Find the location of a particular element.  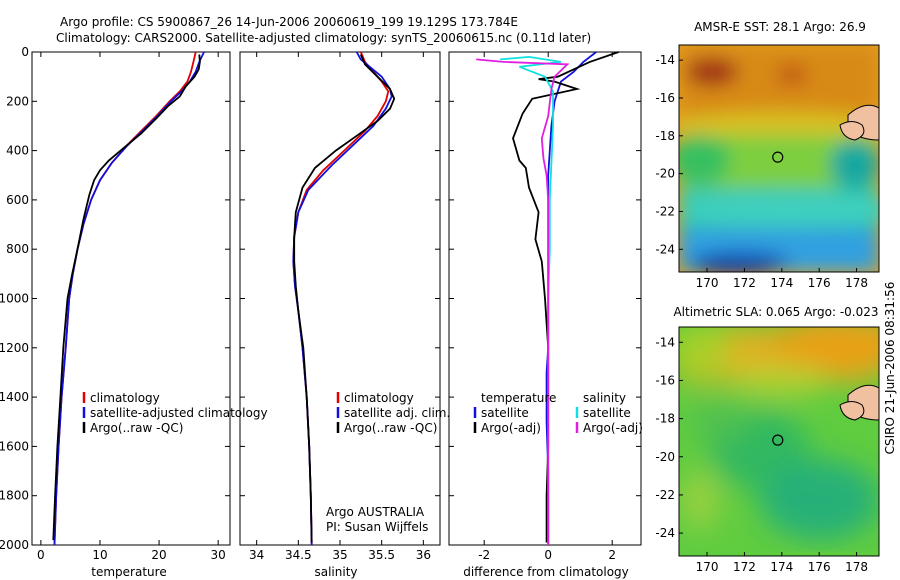

legend-heading-temperature: temperature is located at coordinates (518, 398).